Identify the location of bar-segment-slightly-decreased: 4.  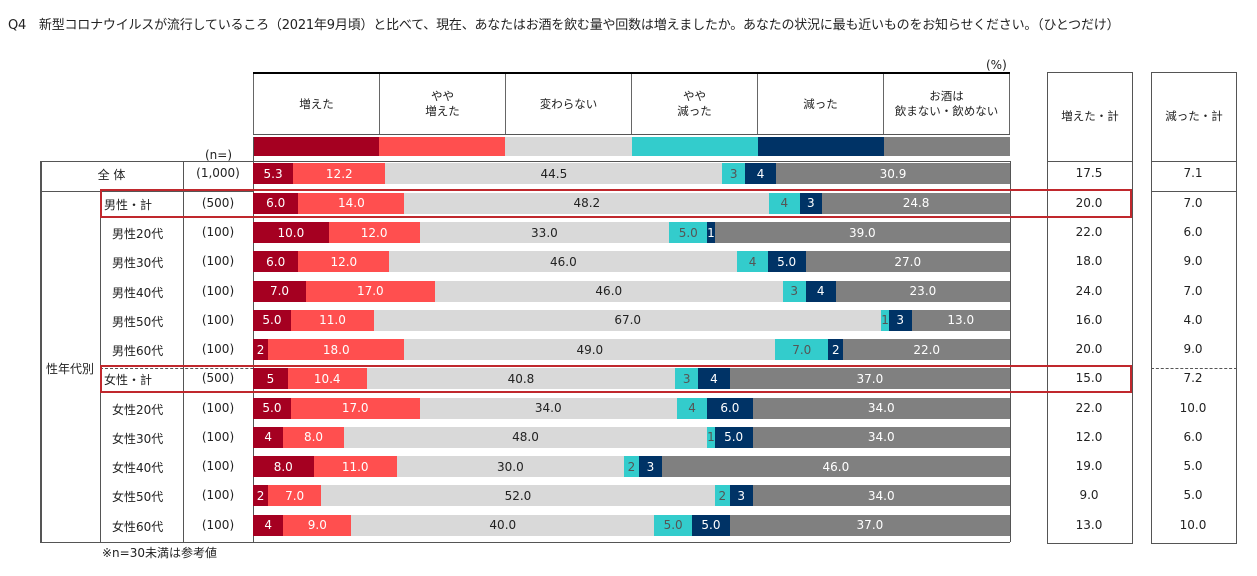
(784, 203).